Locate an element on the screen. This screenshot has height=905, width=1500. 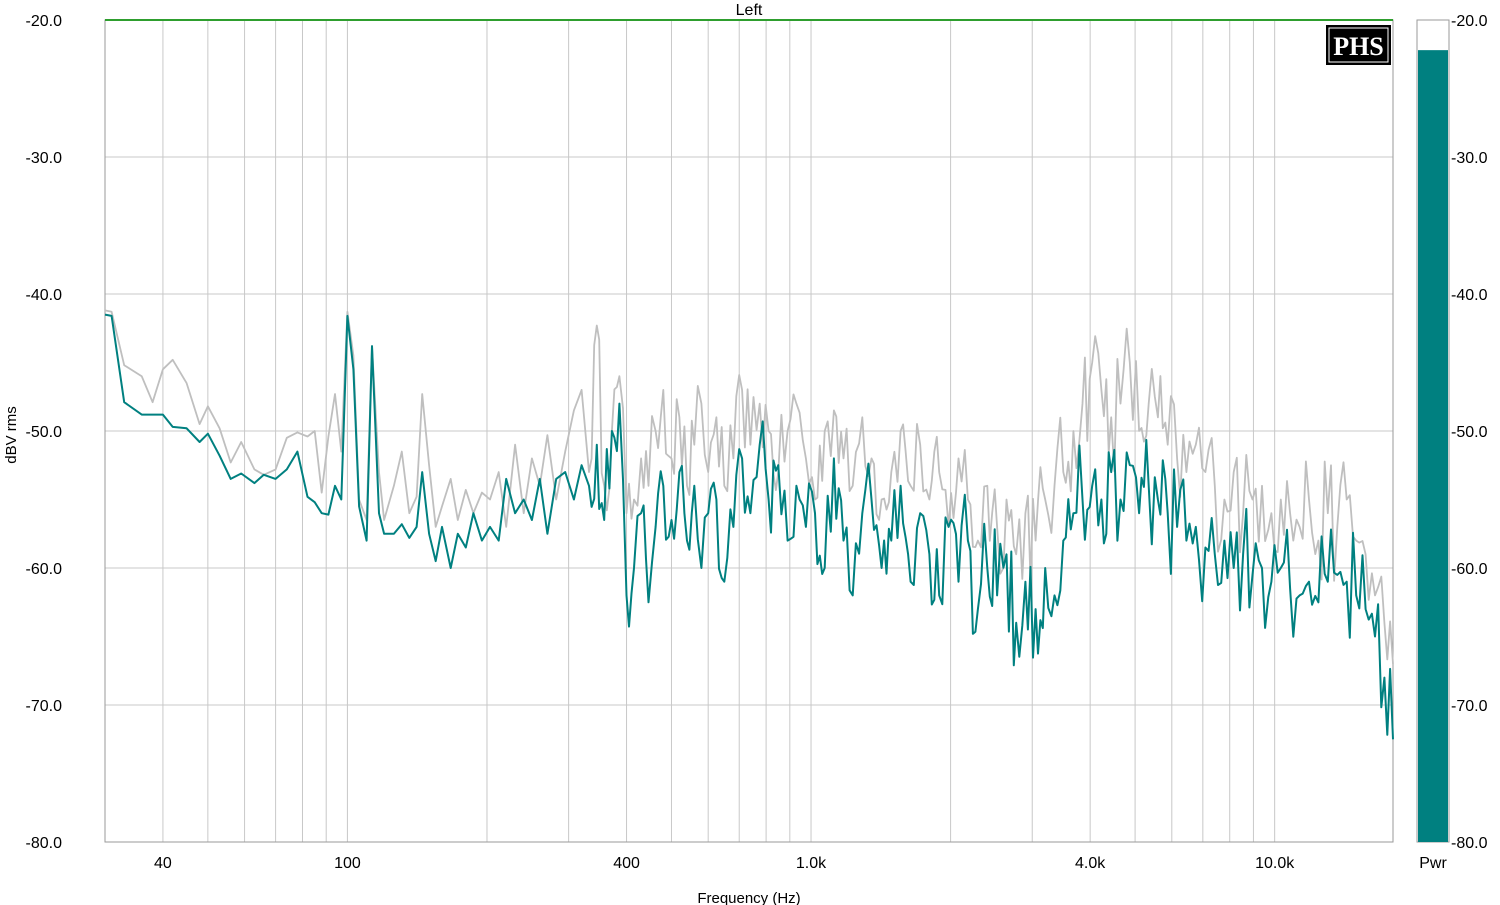
y-tick-label: -40.0 is located at coordinates (44, 295).